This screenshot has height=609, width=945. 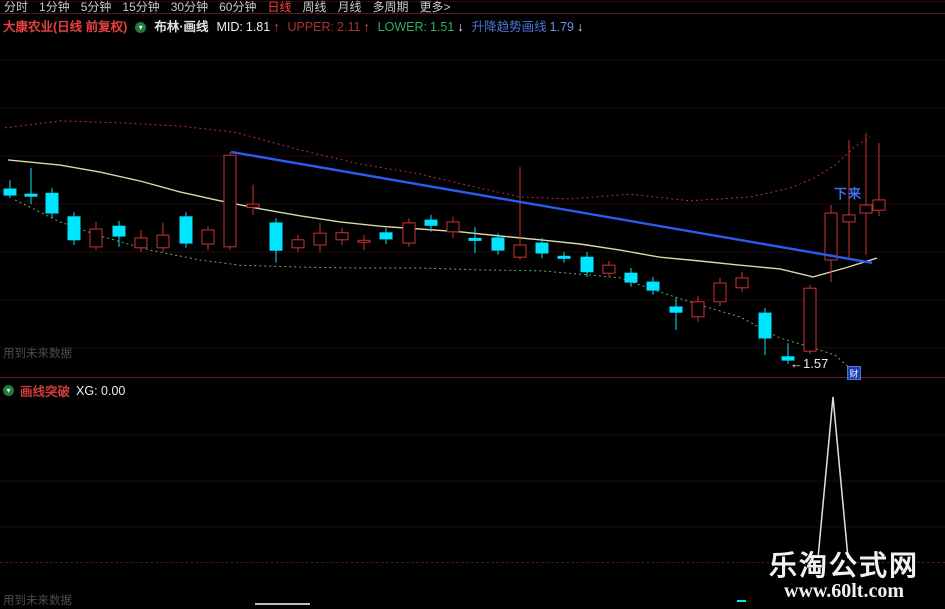 I want to click on top-border-line, so click(x=472, y=1).